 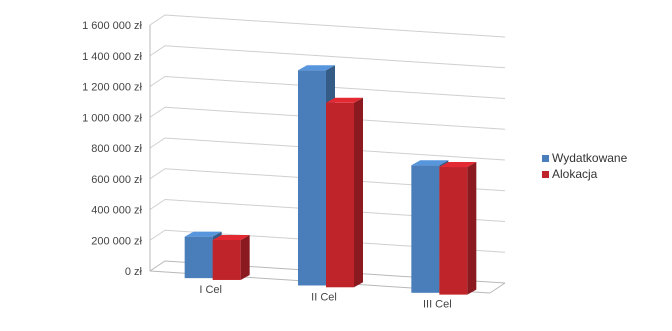 I want to click on legend-item-wydatkowane: Wydatkowane, so click(x=584, y=158).